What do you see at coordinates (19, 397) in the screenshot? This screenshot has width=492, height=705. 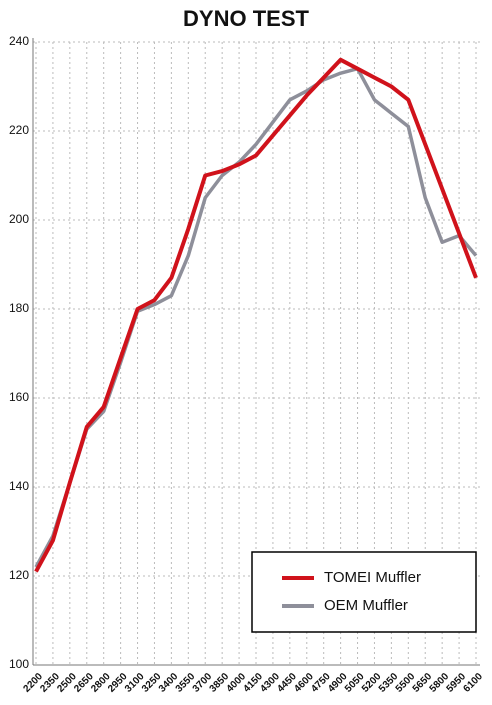 I see `y-tick-label: 160` at bounding box center [19, 397].